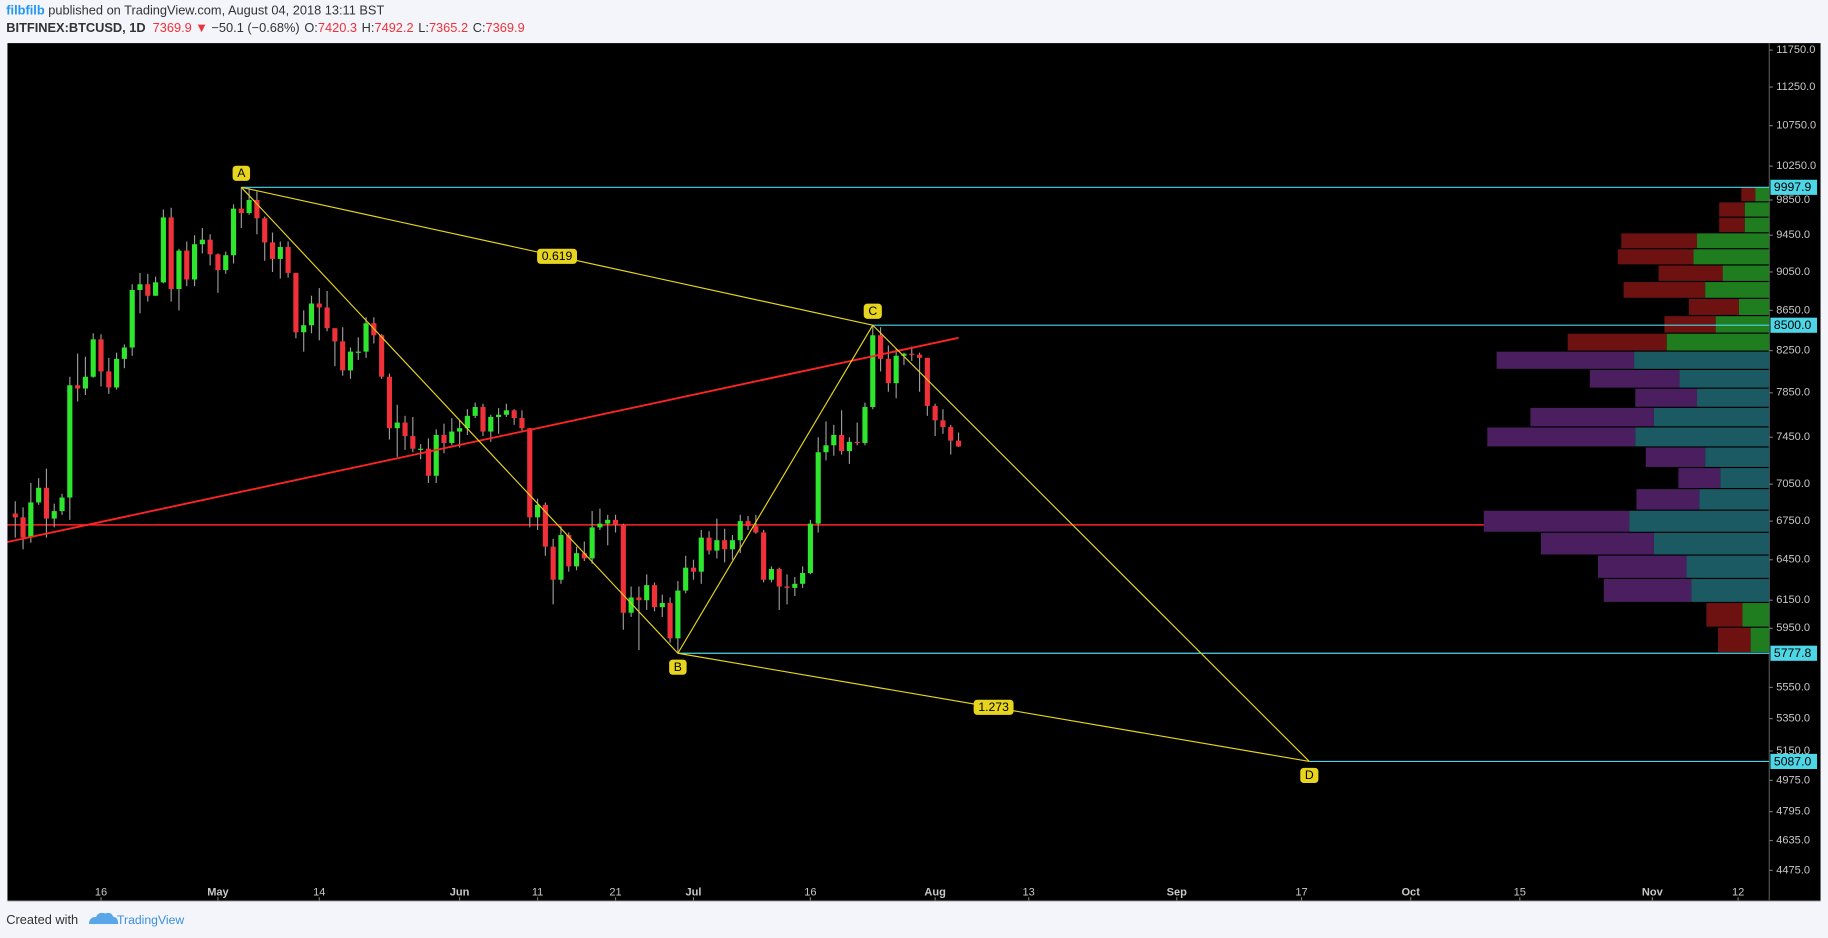  What do you see at coordinates (1301, 892) in the screenshot?
I see `x-tick-label: 17` at bounding box center [1301, 892].